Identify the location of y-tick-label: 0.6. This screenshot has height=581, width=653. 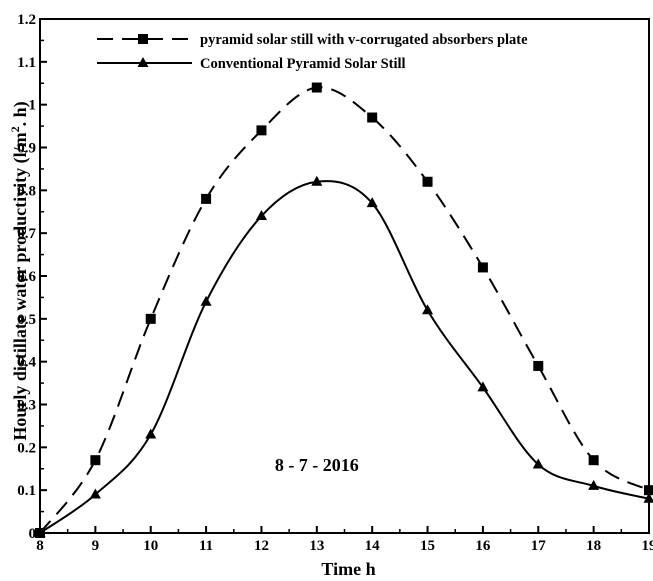
(26, 277).